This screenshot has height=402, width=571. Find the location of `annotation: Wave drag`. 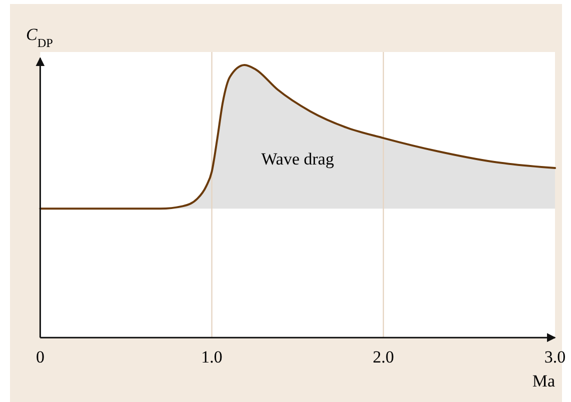

annotation: Wave drag is located at coordinates (297, 158).